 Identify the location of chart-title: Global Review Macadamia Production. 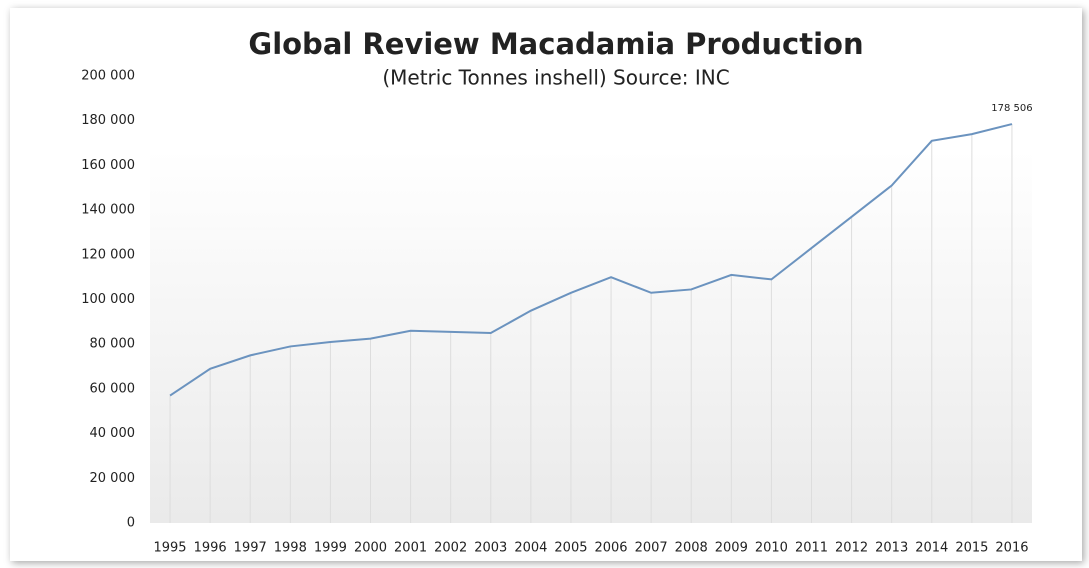
(555, 44).